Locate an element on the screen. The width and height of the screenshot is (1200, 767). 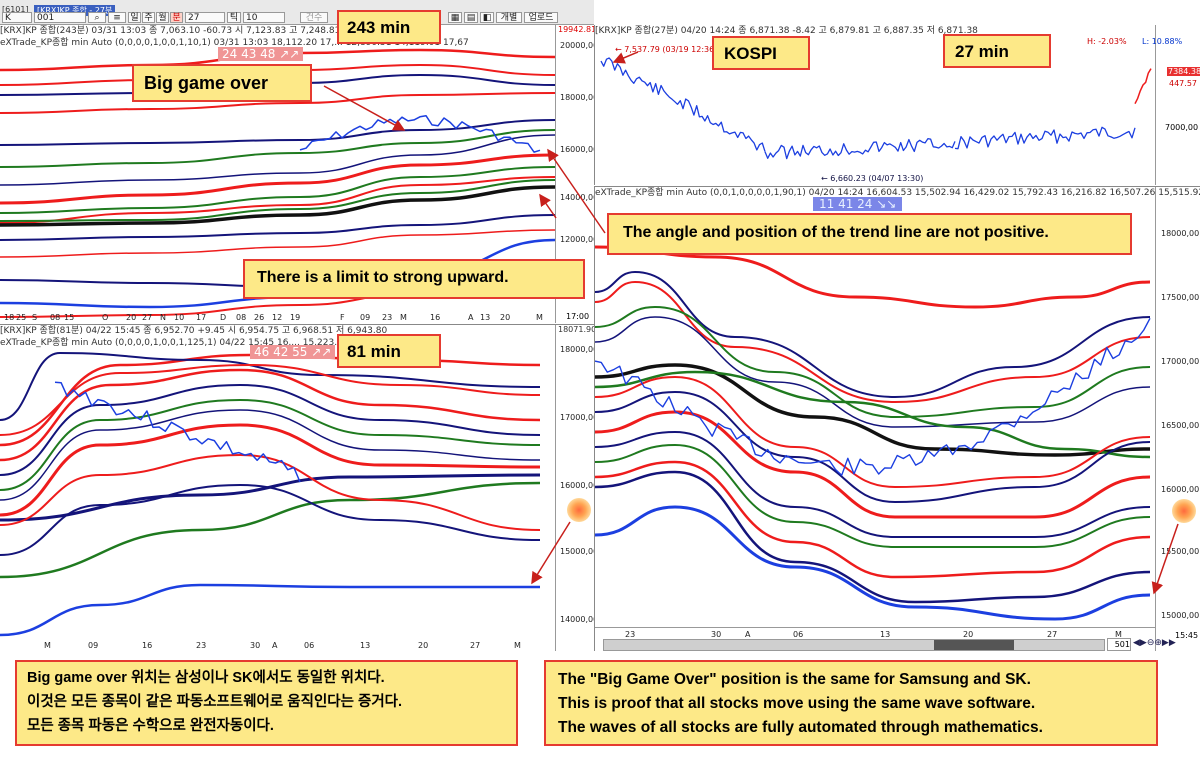
chart-27-x-label-4: 13 is located at coordinates (885, 634).